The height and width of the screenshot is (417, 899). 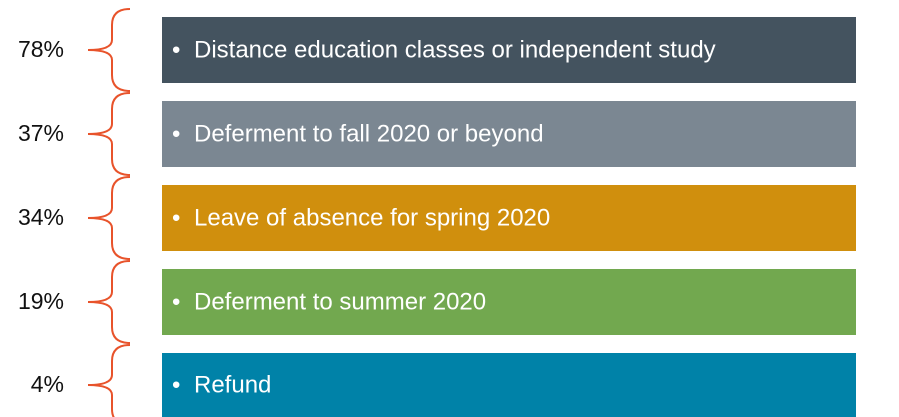 I want to click on item-percent: 34%, so click(x=41, y=217).